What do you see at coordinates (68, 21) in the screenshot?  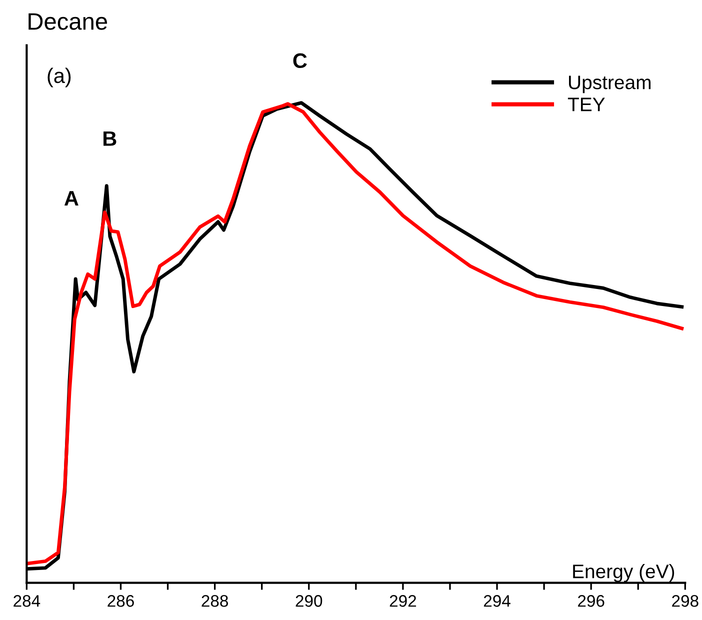 I see `chart-title: Decane` at bounding box center [68, 21].